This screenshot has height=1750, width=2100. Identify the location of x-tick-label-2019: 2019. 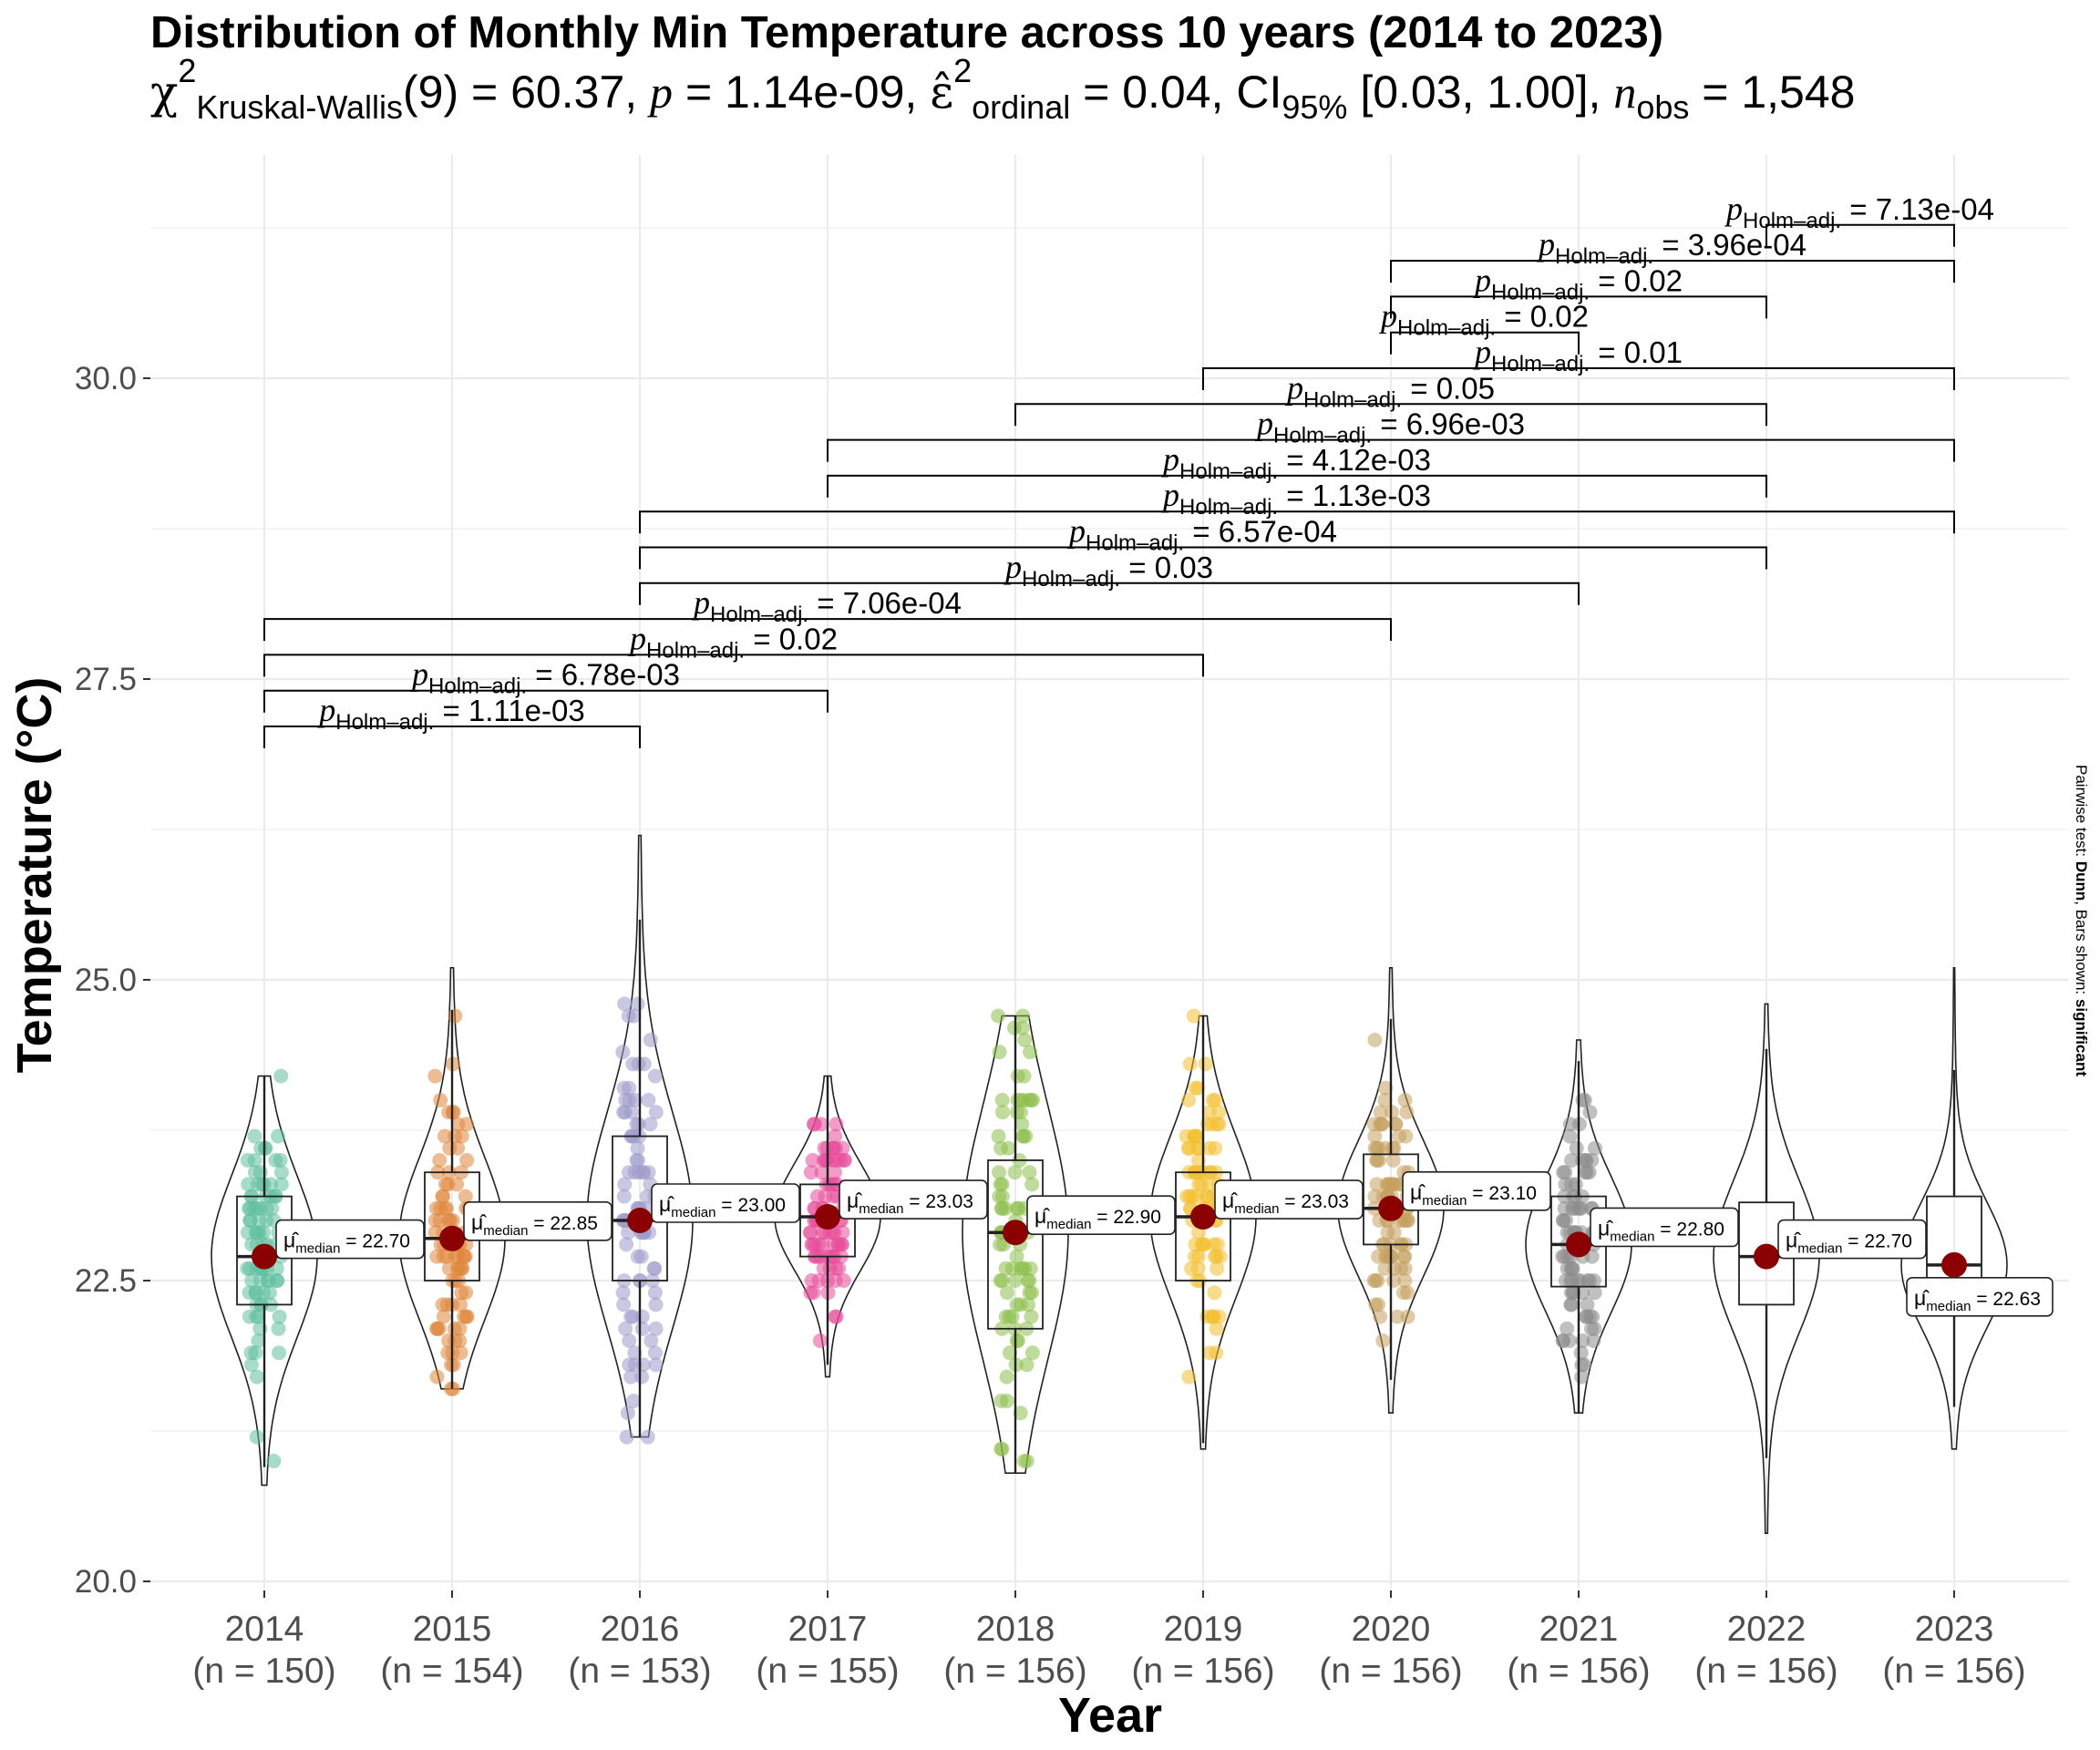
(1203, 1629).